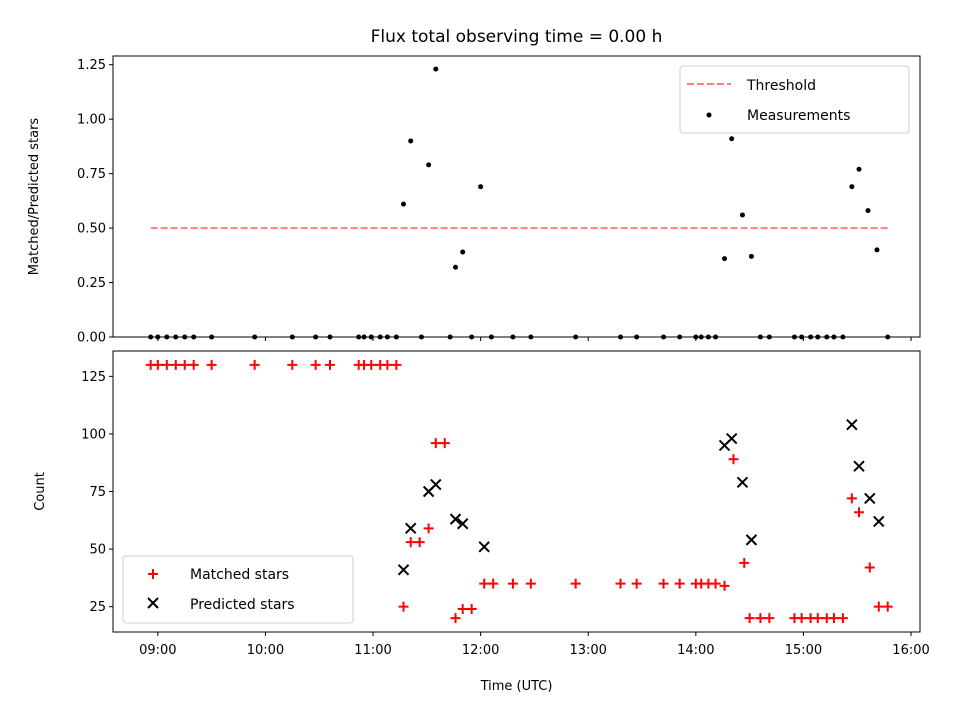  Describe the element at coordinates (91, 65) in the screenshot. I see `y-tick-label: 1.25` at that location.